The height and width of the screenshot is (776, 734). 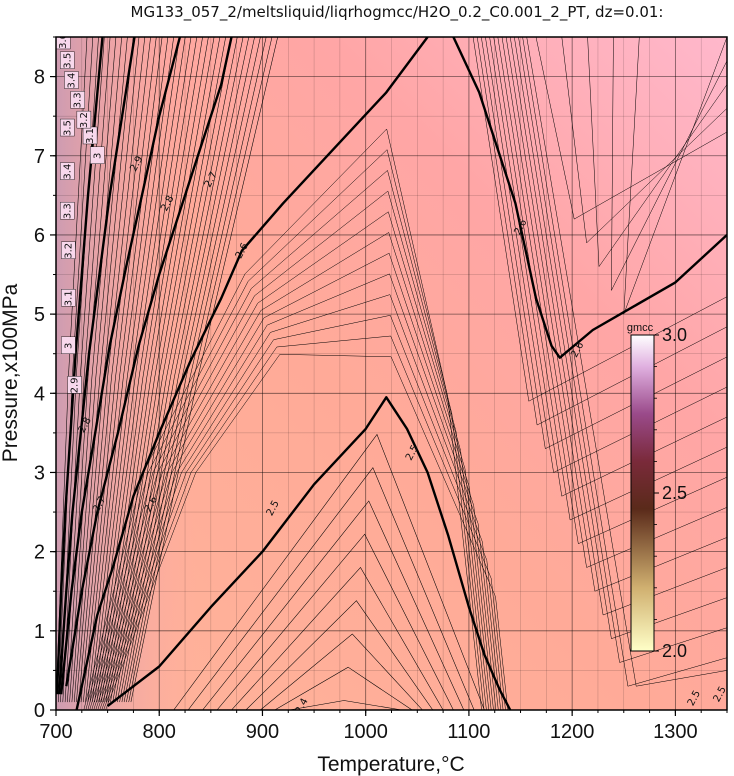 I want to click on colorbar: gmcc 2.0 2.5 3.0, so click(x=657, y=491).